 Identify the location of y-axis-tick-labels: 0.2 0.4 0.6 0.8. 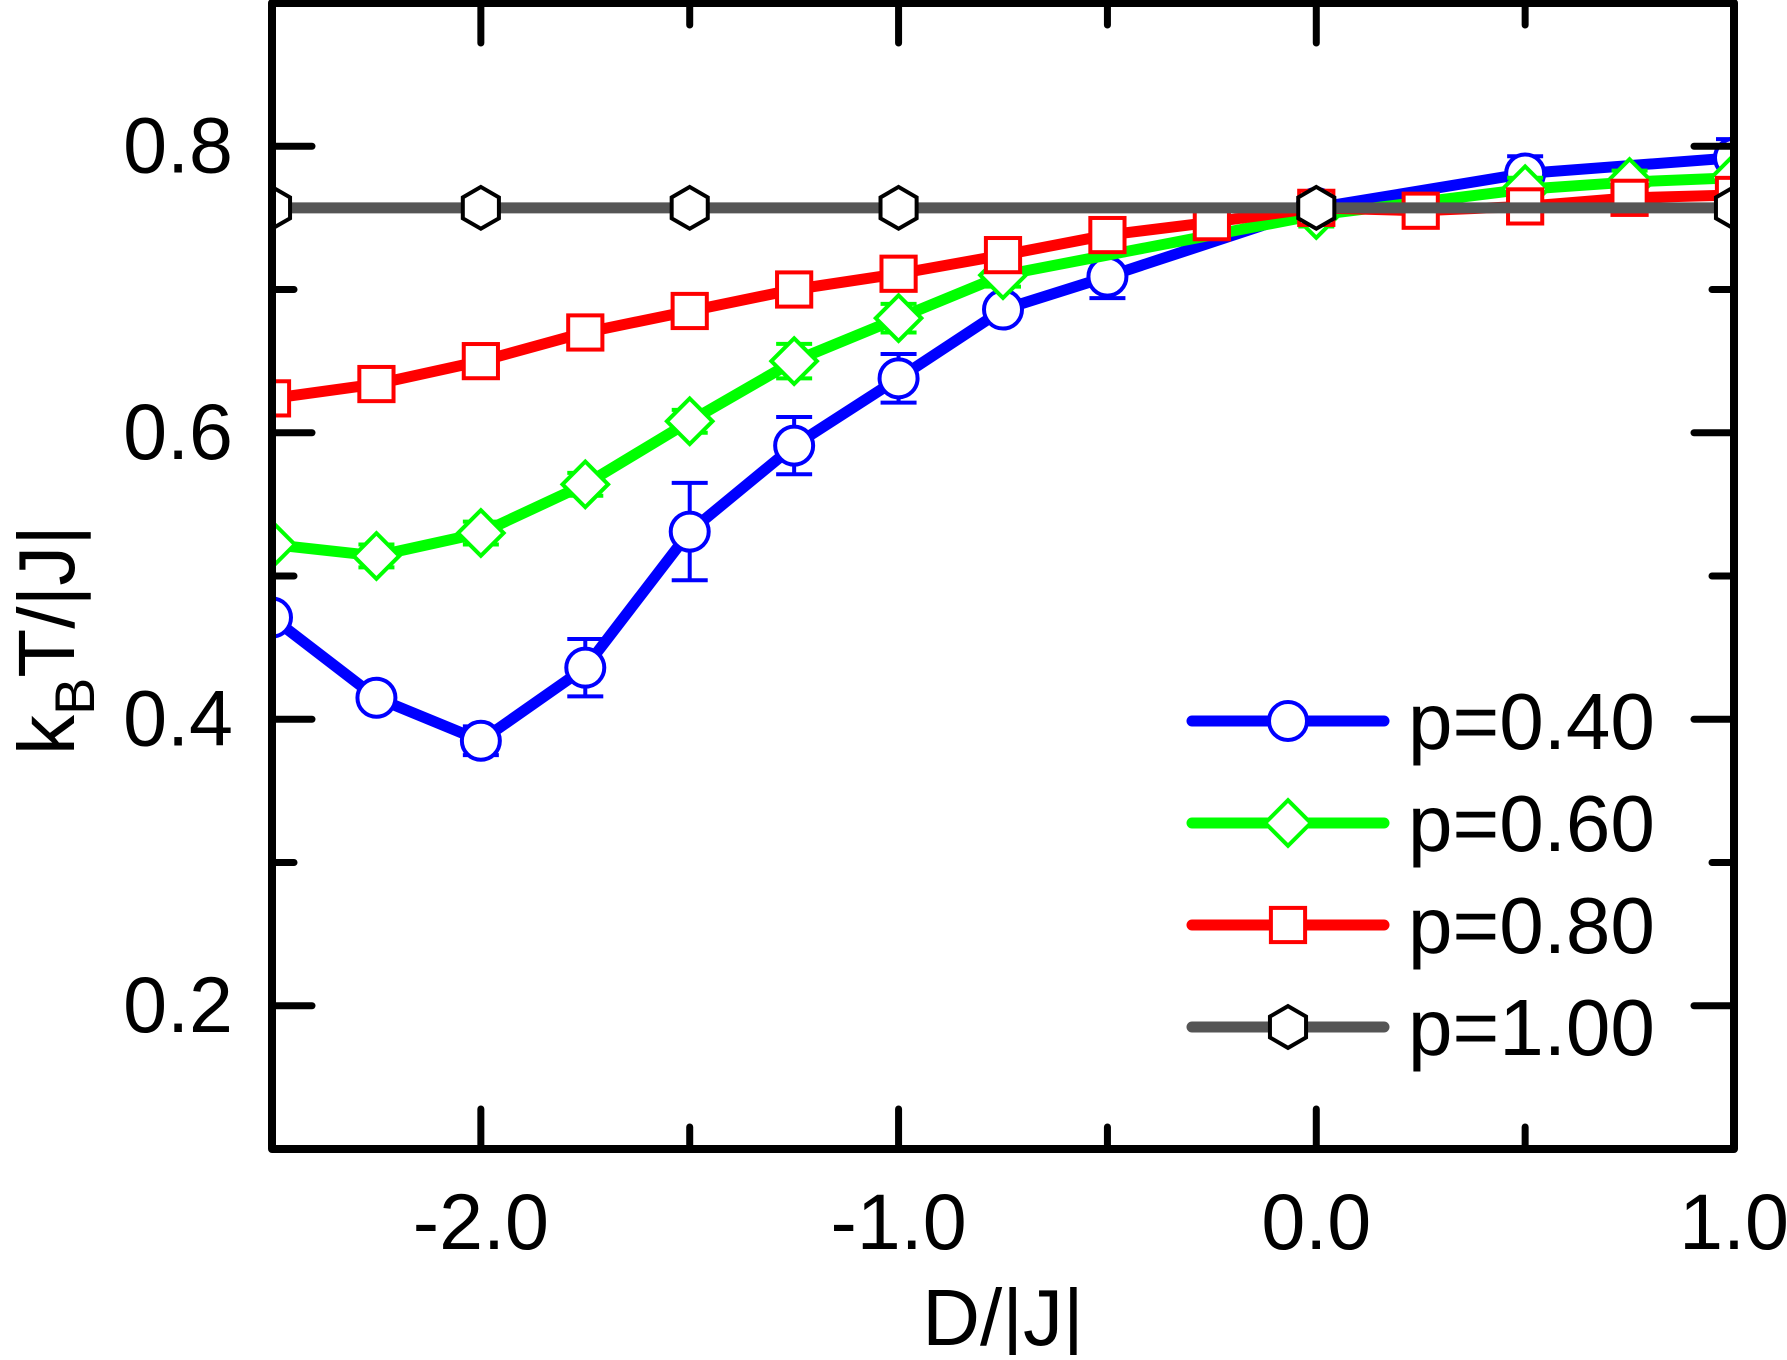
(178, 574).